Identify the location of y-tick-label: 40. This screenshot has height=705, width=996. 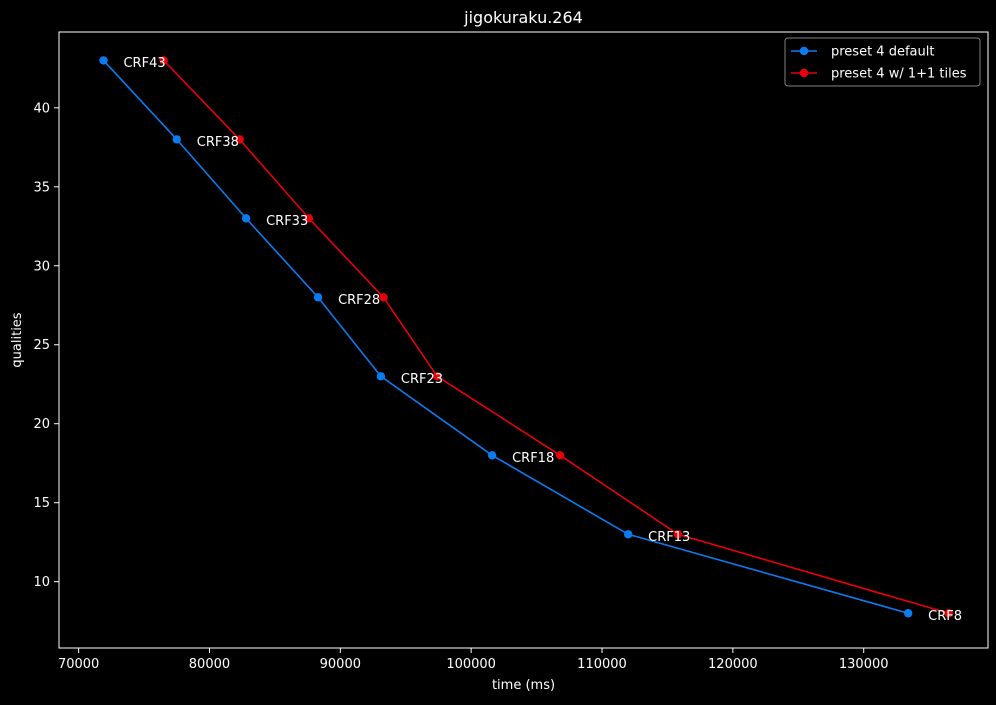
(41, 108).